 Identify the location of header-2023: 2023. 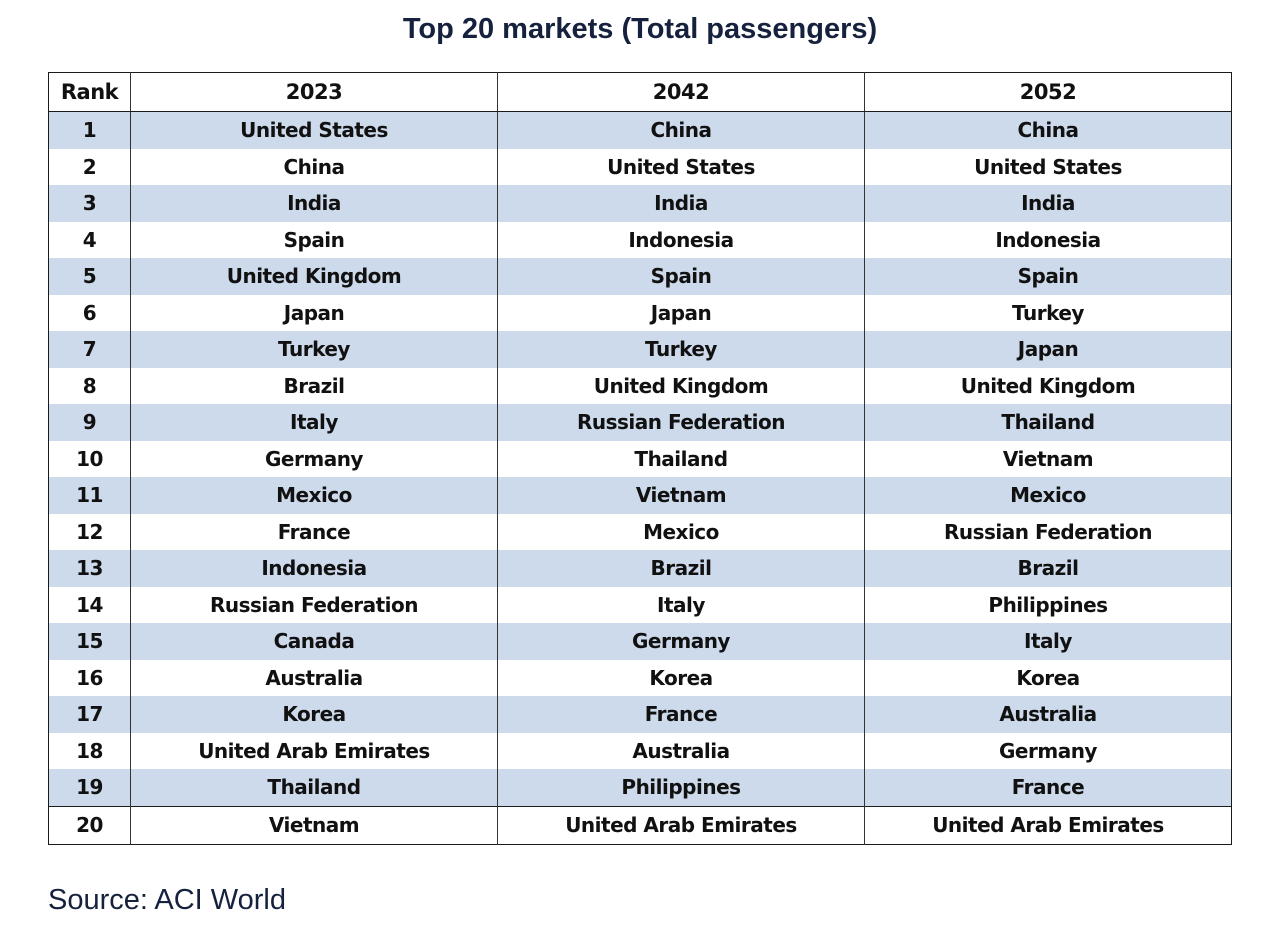
(314, 92).